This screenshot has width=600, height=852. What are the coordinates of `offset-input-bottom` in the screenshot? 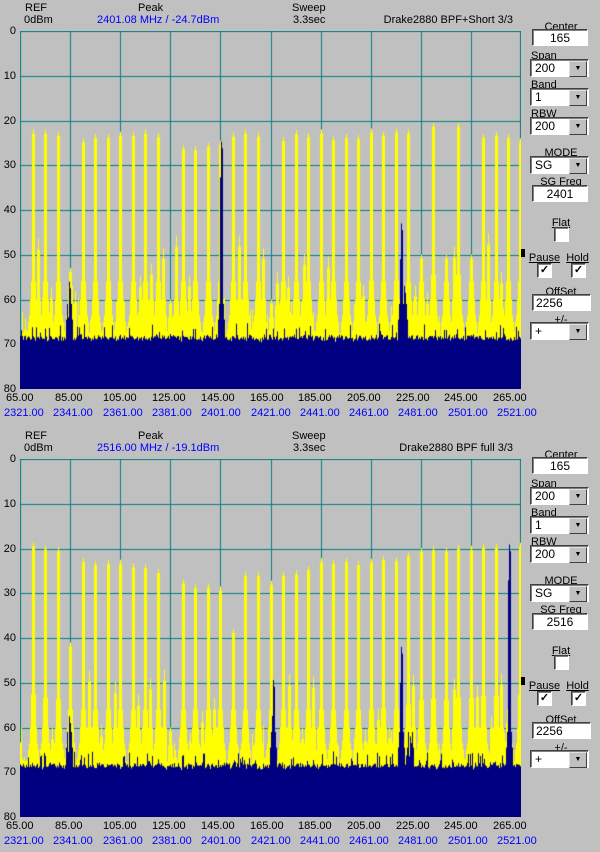 It's located at (561, 730).